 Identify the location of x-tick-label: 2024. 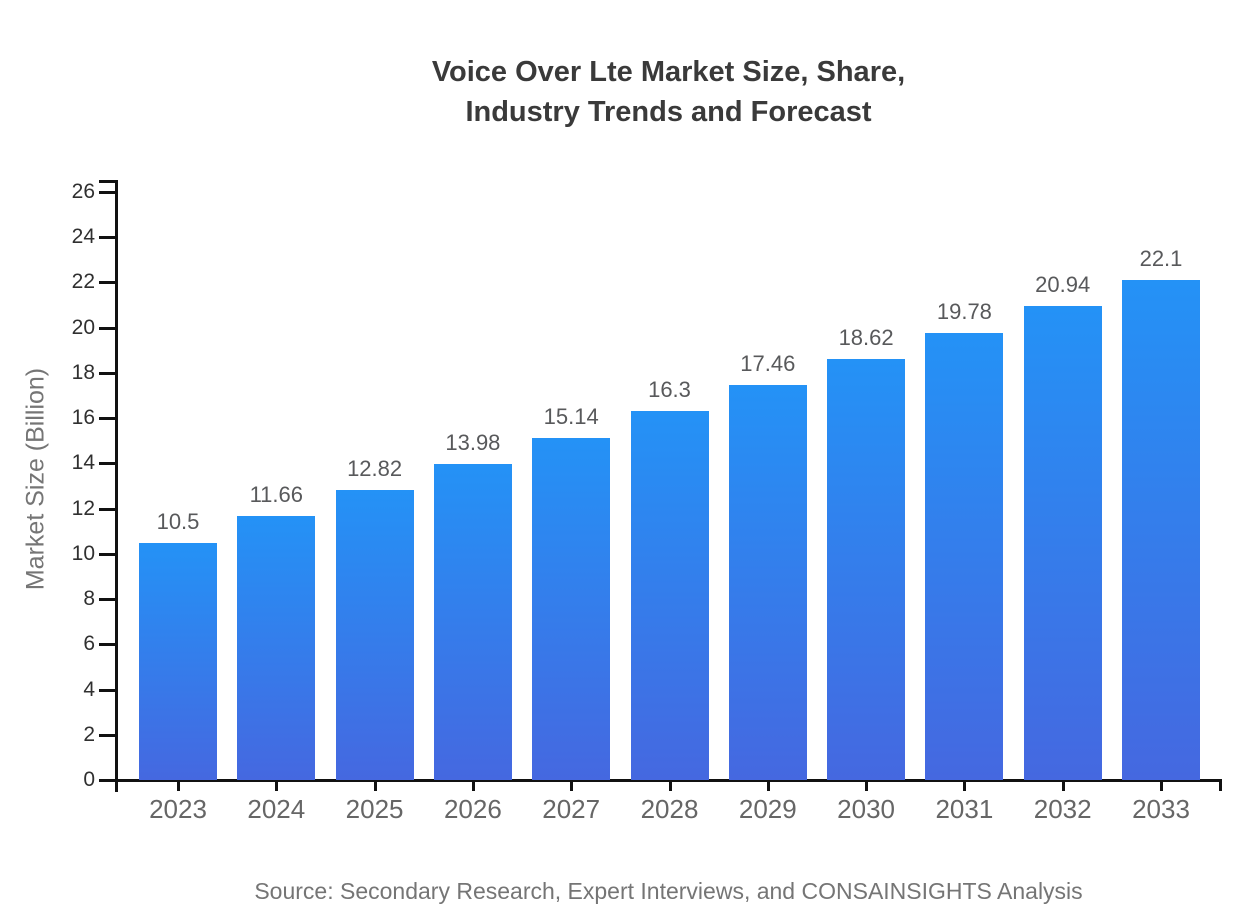
(276, 809).